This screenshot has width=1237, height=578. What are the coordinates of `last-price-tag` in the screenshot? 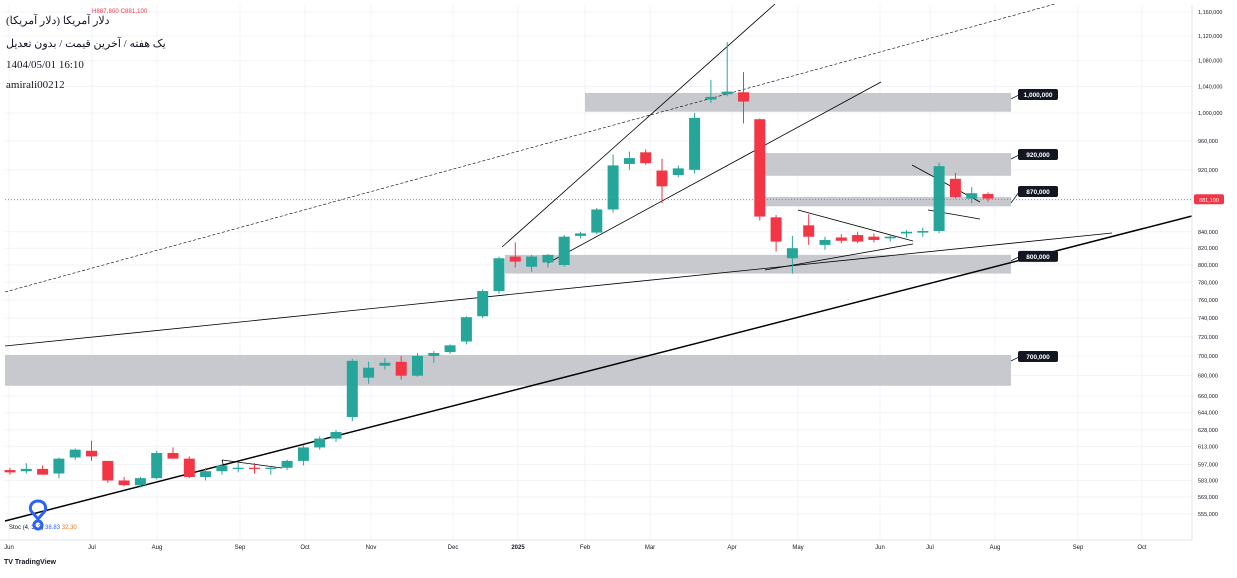 It's located at (1209, 199).